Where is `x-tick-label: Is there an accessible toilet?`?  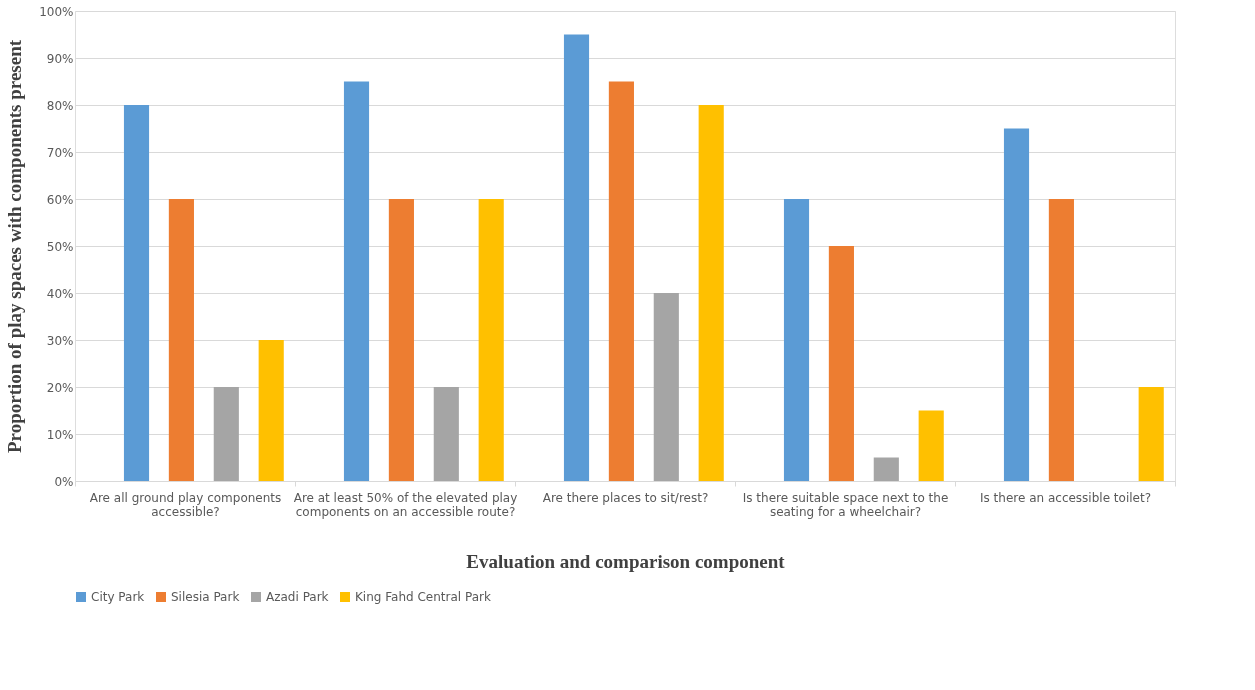
x-tick-label: Is there an accessible toilet? is located at coordinates (1065, 497).